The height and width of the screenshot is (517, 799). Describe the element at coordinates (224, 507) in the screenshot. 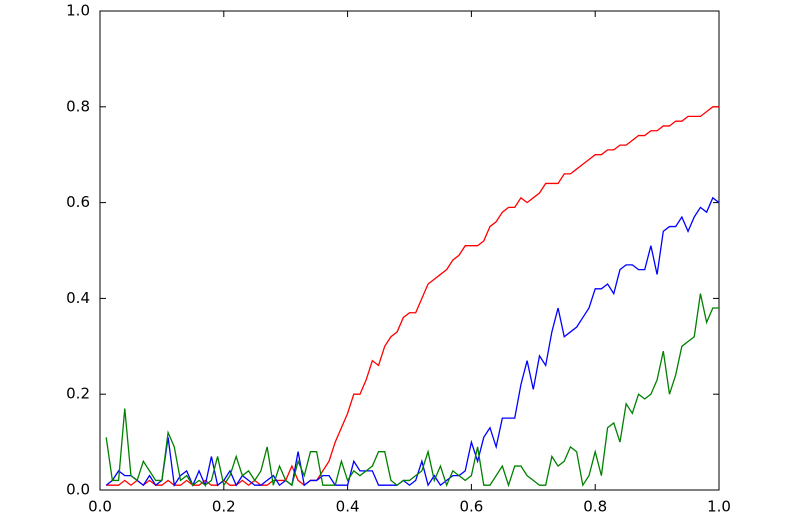

I see `x-tick-label: 0.2` at that location.